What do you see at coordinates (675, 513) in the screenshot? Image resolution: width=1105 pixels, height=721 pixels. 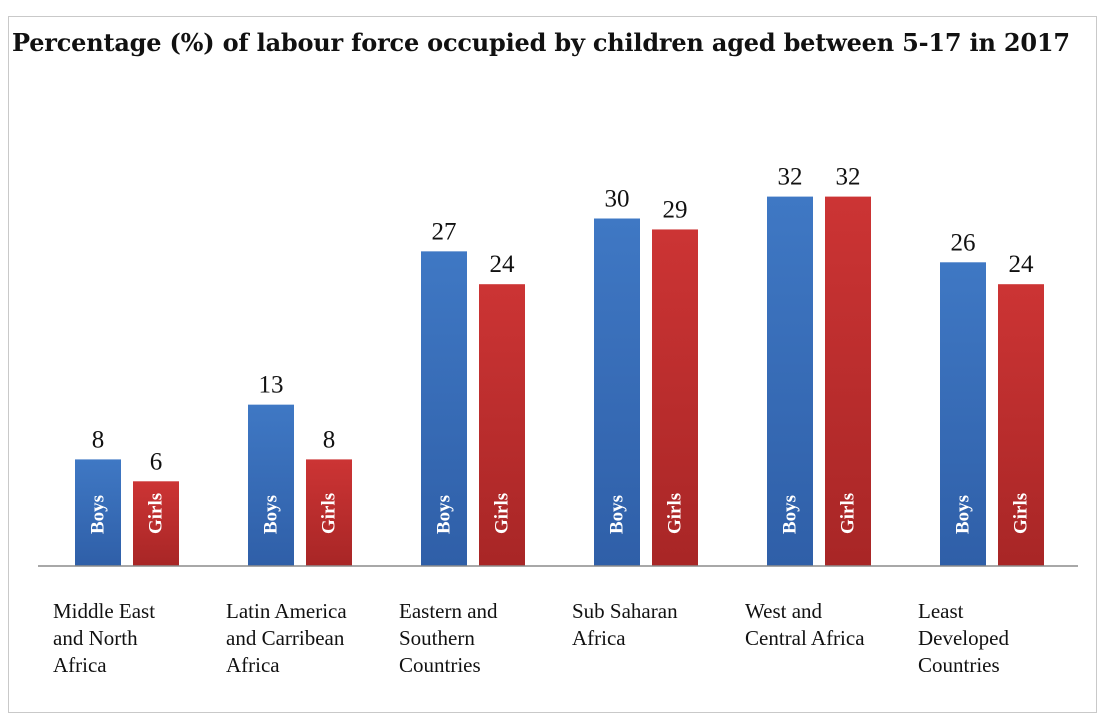 I see `bar-series-label-girls-3: Girls` at bounding box center [675, 513].